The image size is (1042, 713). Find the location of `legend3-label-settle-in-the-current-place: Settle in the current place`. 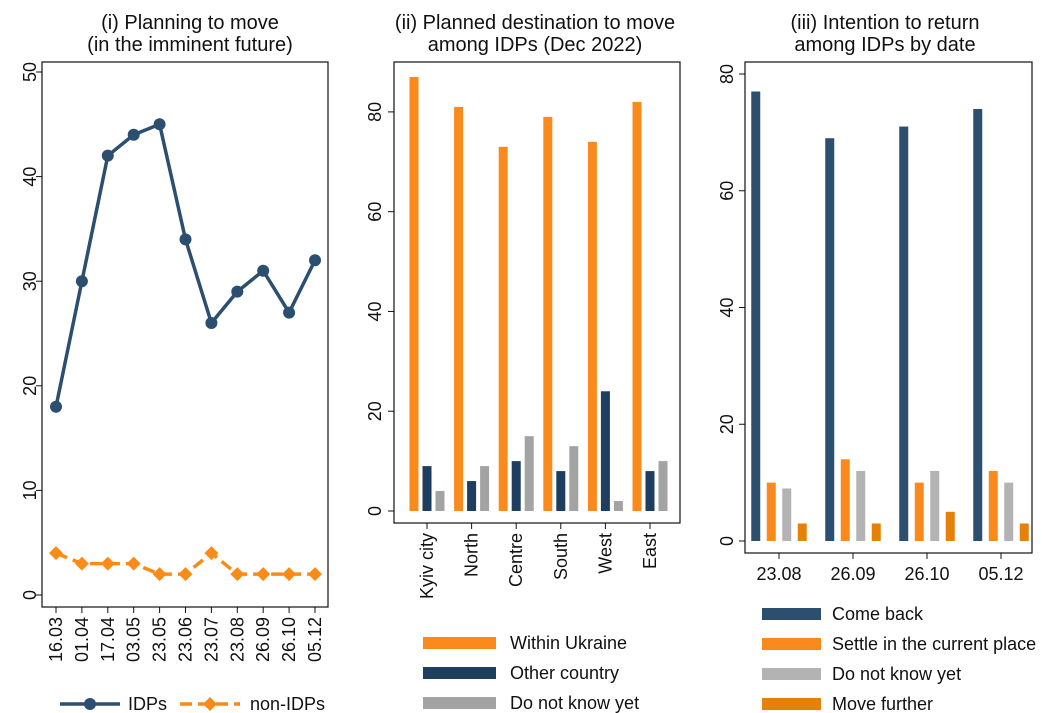

legend3-label-settle-in-the-current-place: Settle in the current place is located at coordinates (934, 644).